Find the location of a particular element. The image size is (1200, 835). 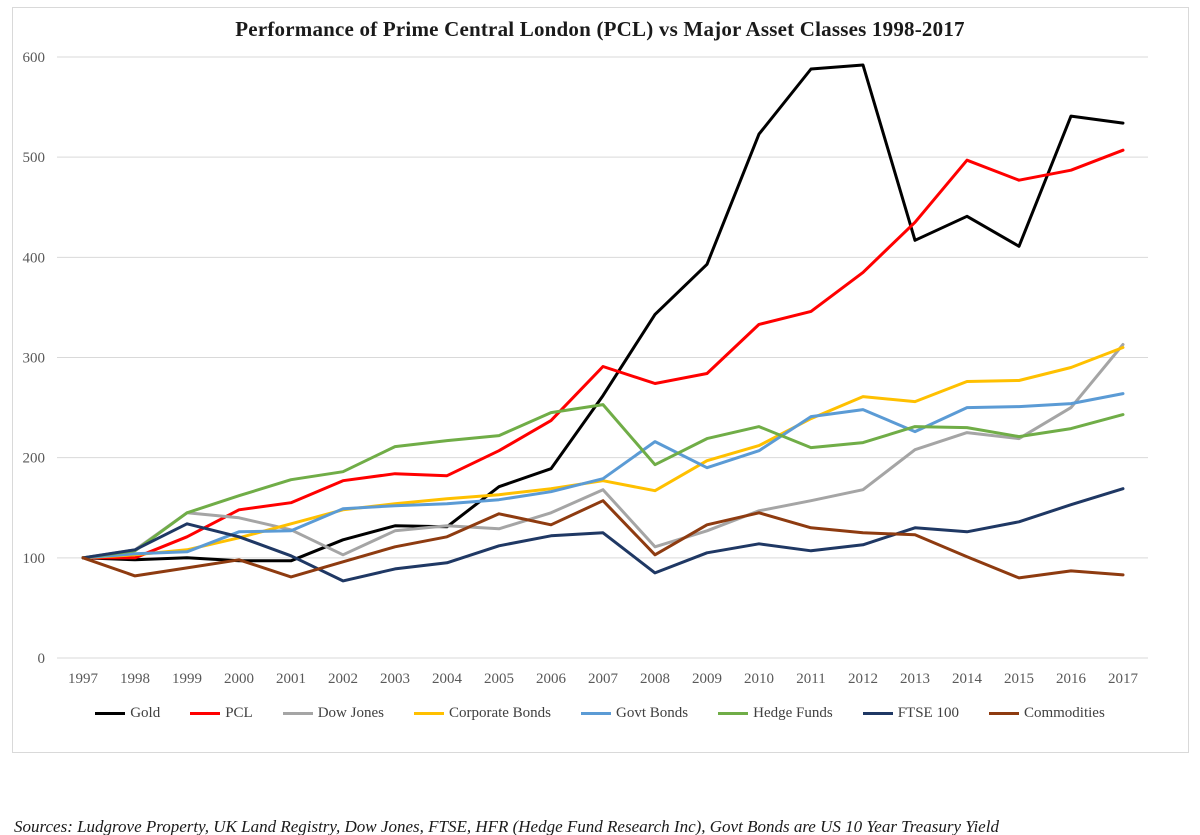

x-tick-label: 2013 is located at coordinates (915, 679).